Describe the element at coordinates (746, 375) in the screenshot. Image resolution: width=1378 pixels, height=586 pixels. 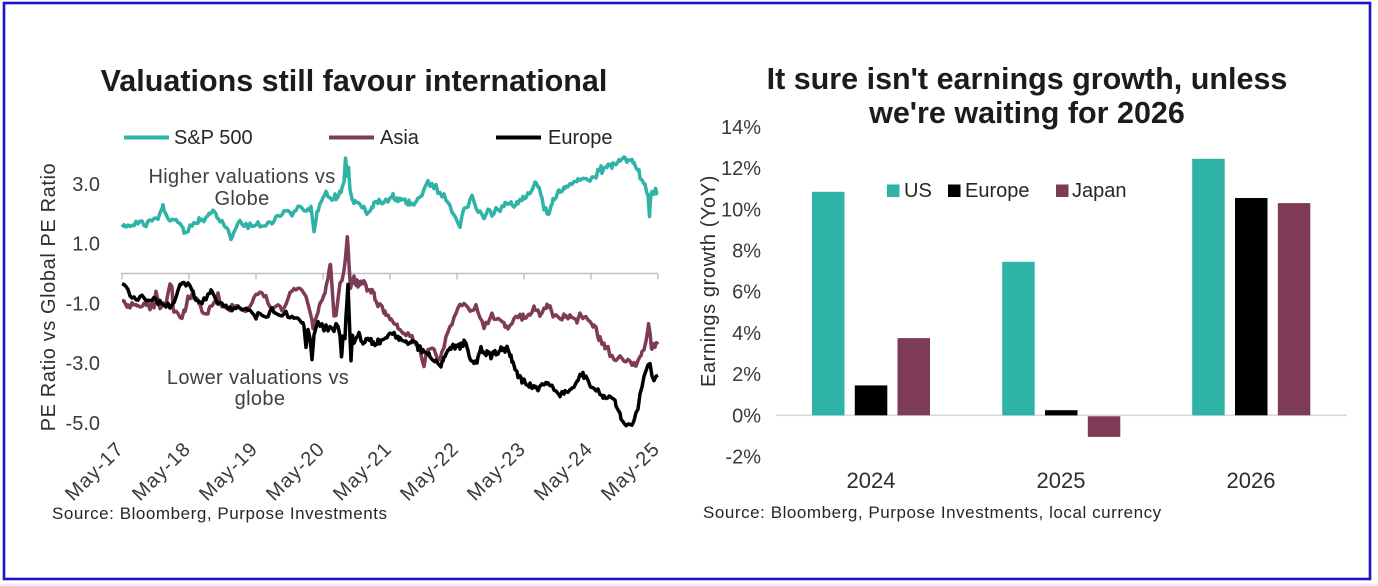
I see `svg-text: 2%` at that location.